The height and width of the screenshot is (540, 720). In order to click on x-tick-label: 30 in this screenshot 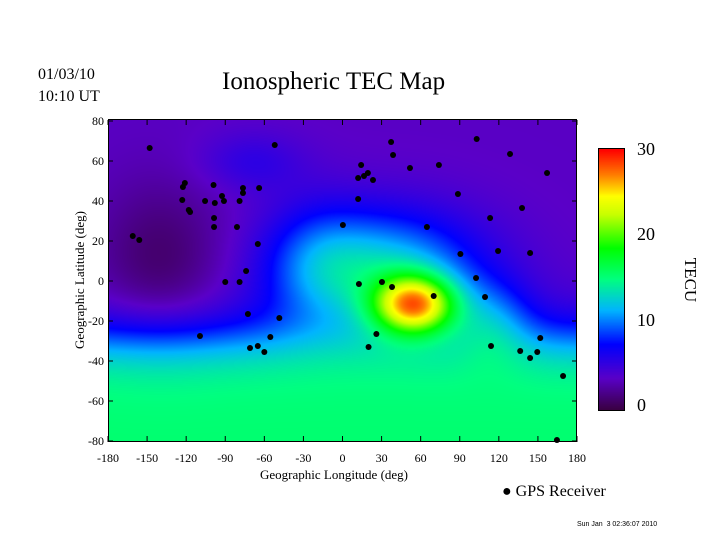, I will do `click(382, 458)`.